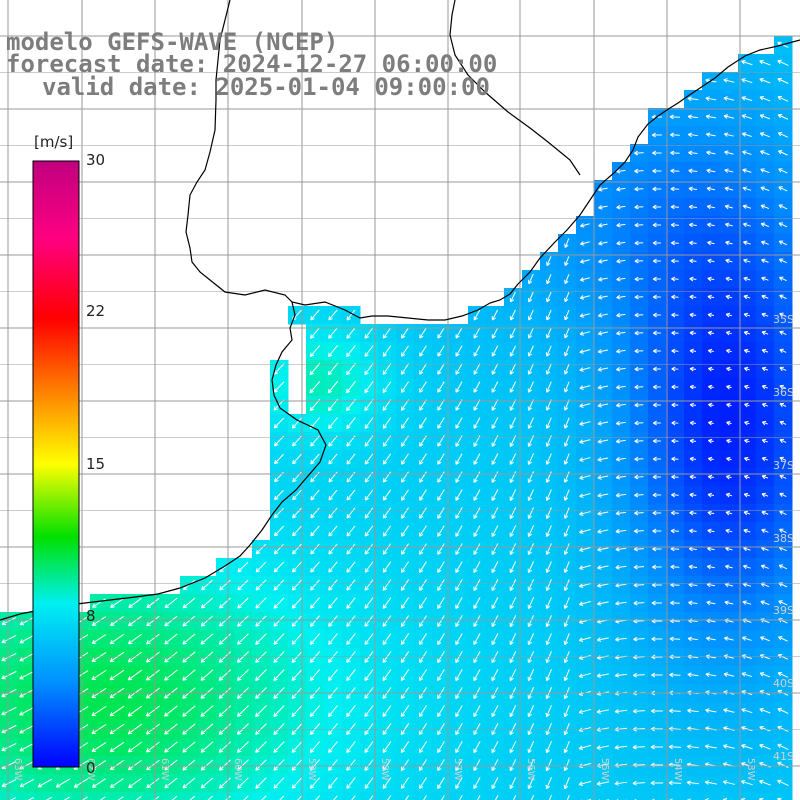  I want to click on colorbar-tick-label: 22, so click(96, 311).